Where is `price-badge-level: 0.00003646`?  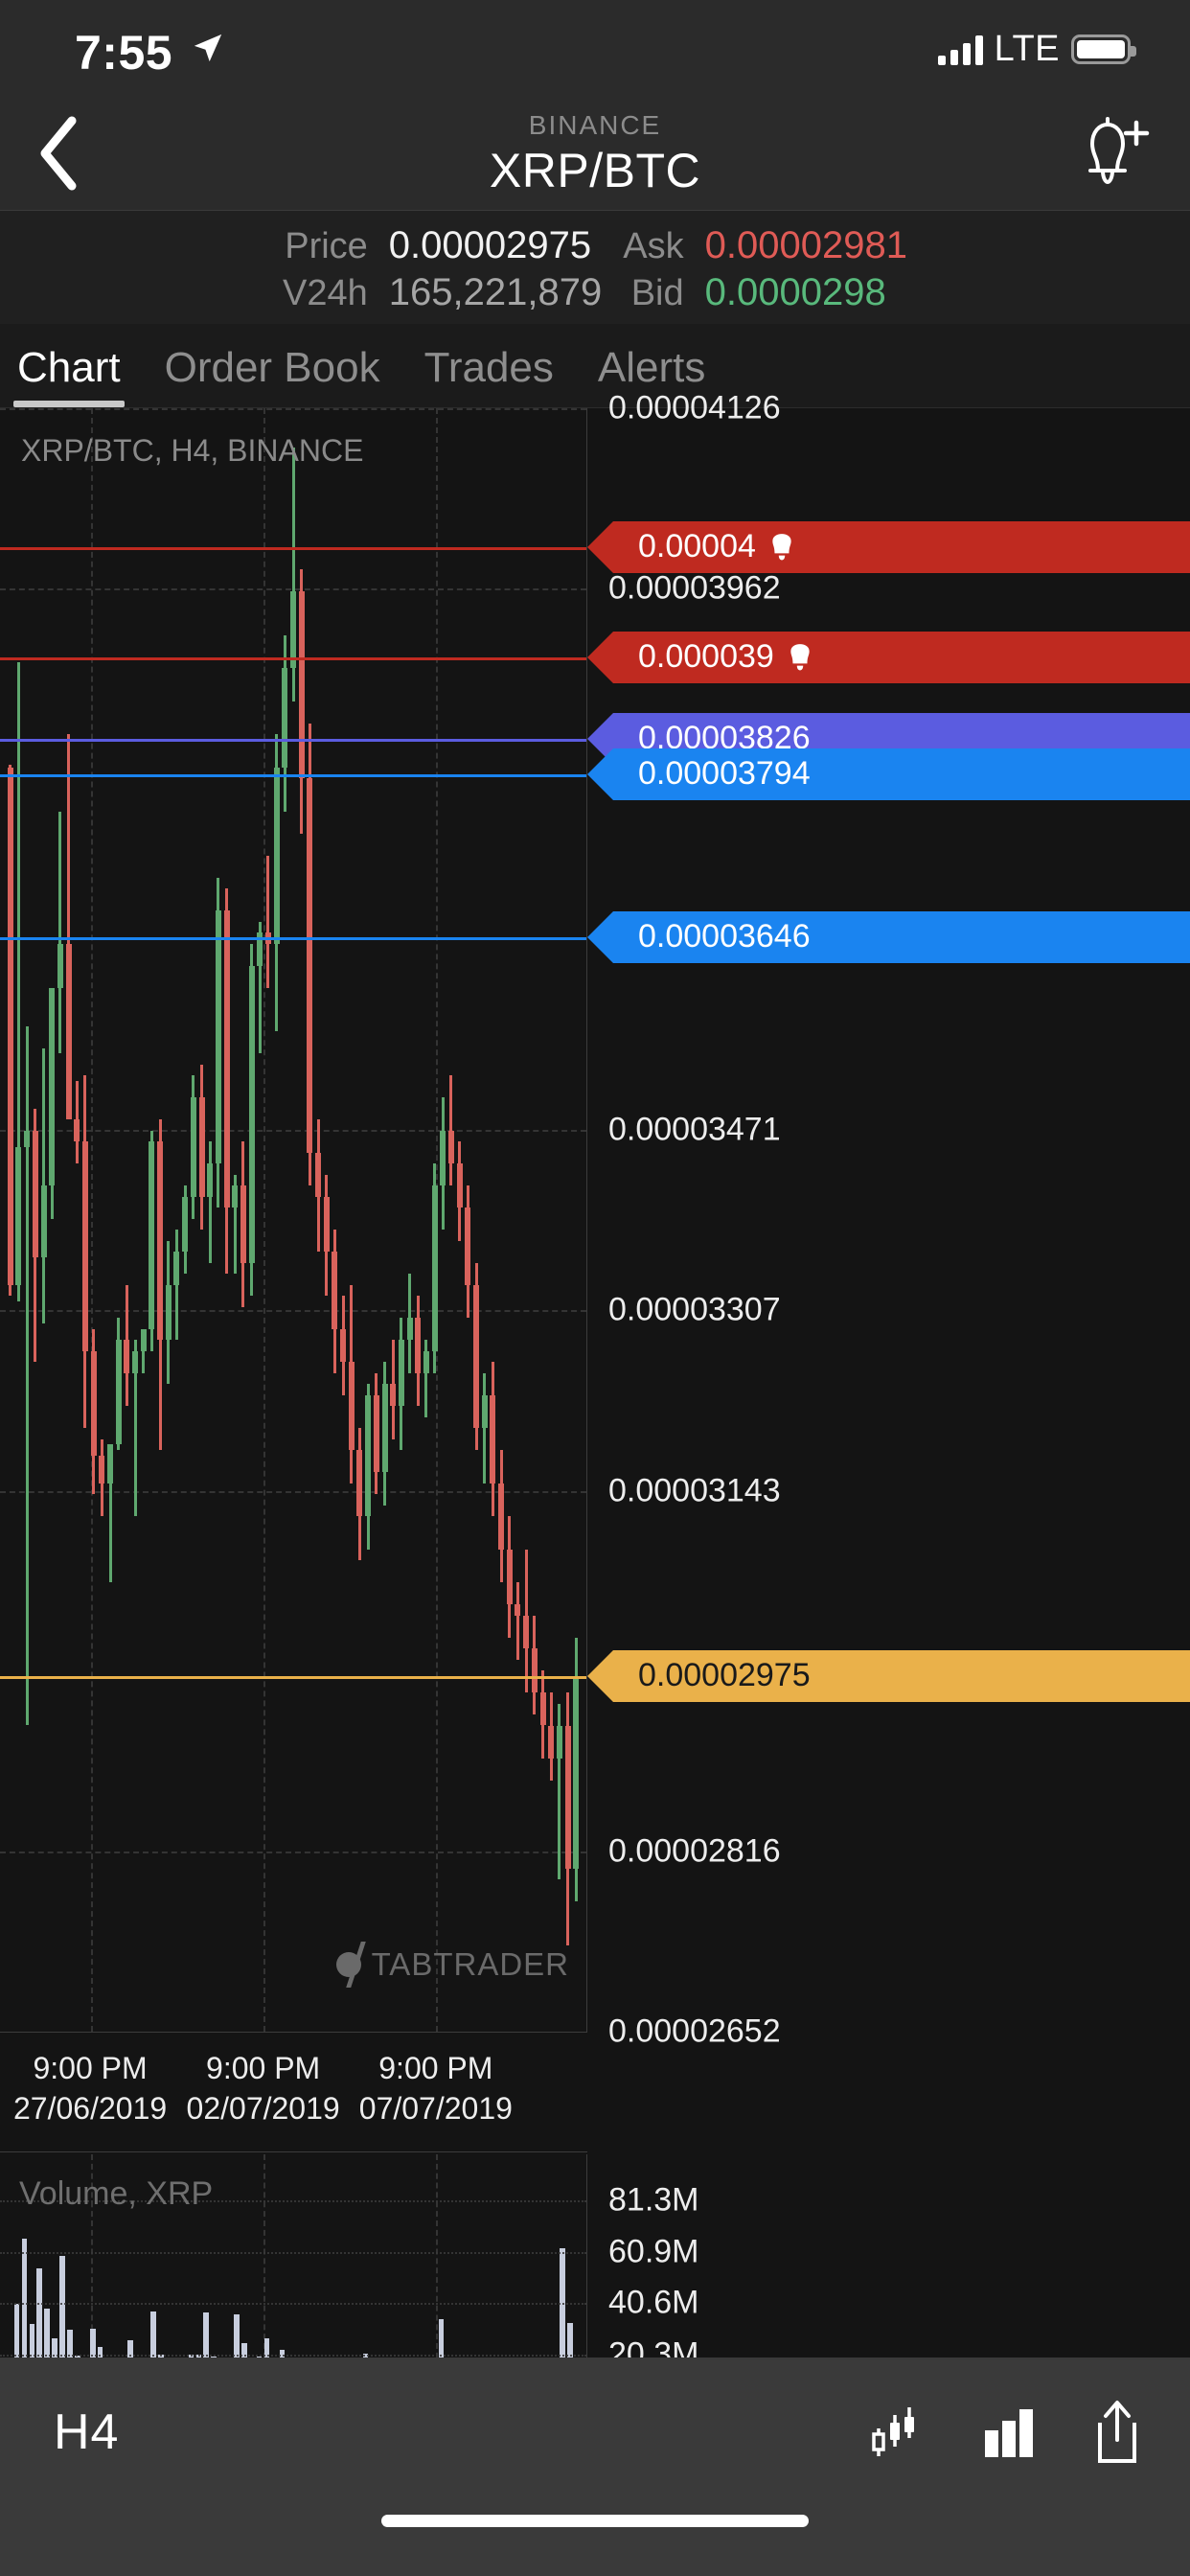
price-badge-level: 0.00003646 is located at coordinates (889, 936).